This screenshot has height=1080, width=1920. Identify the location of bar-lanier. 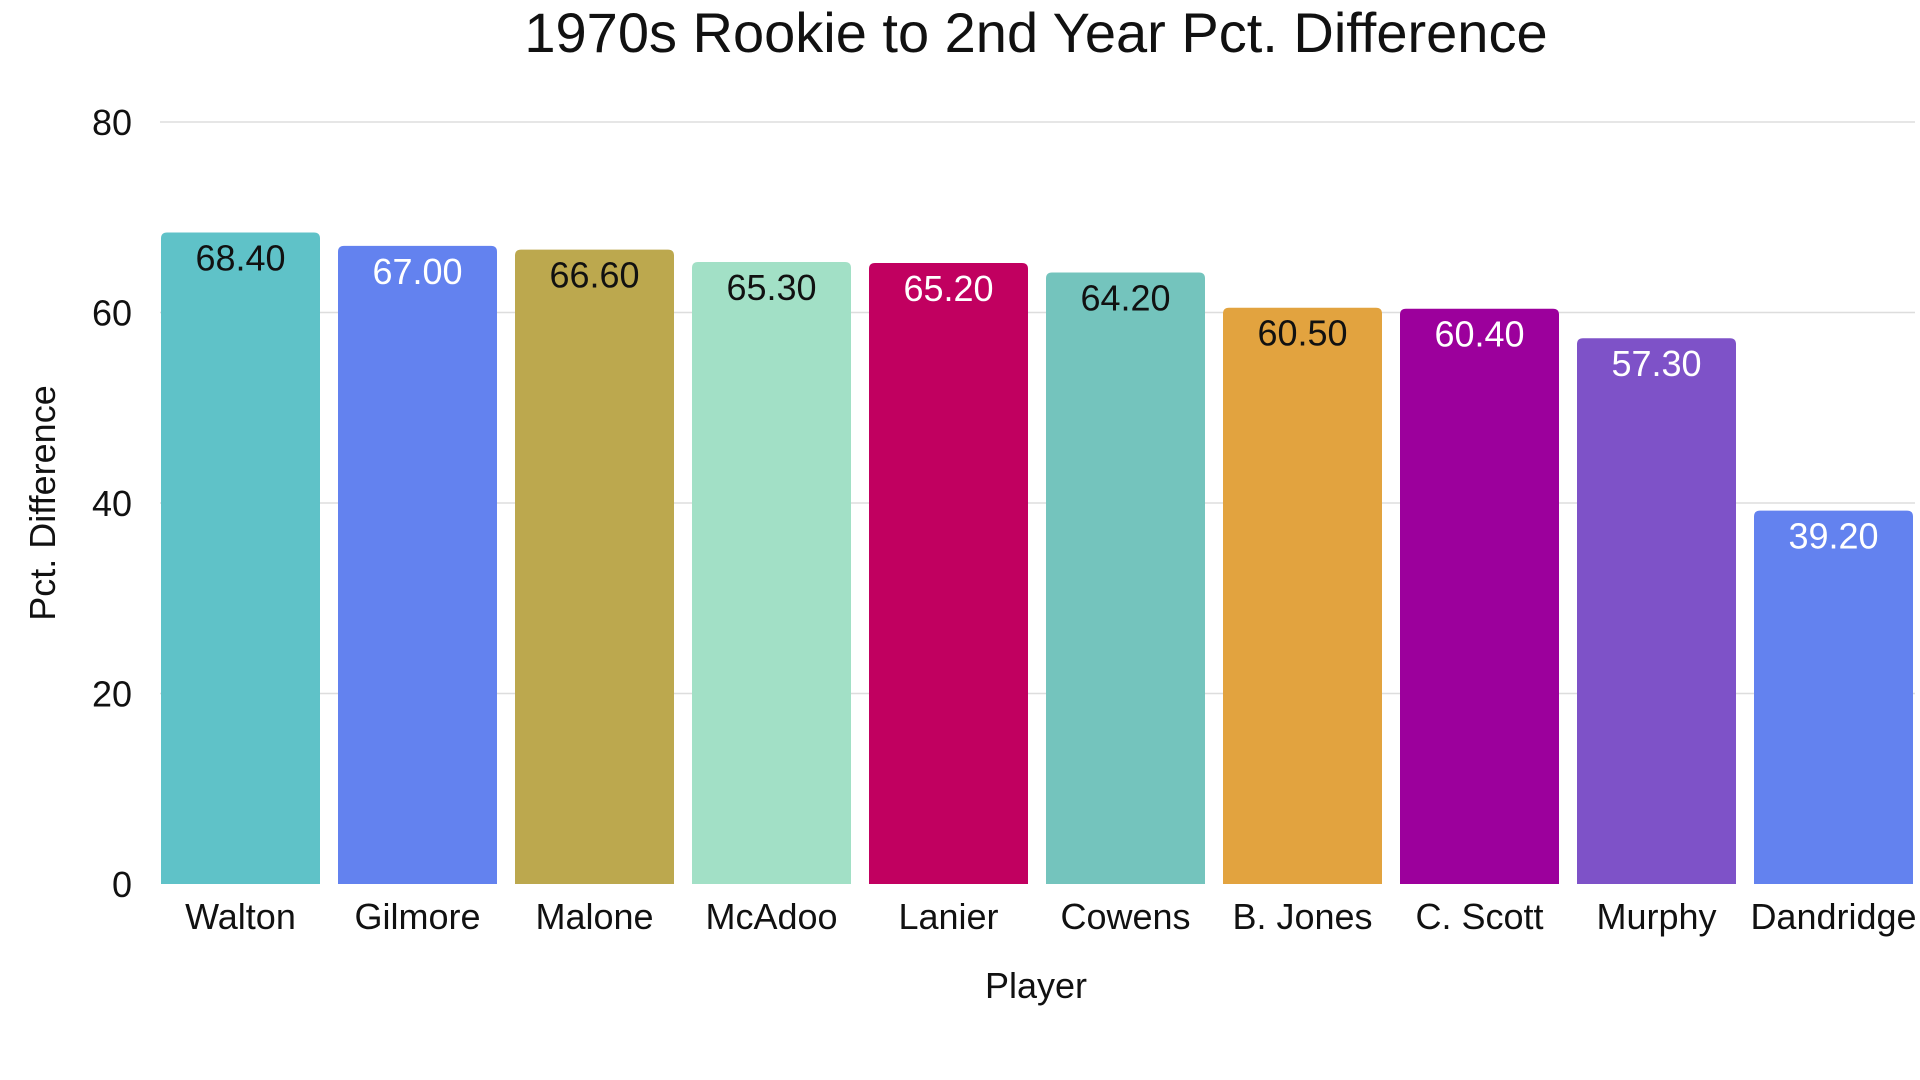
(948, 573).